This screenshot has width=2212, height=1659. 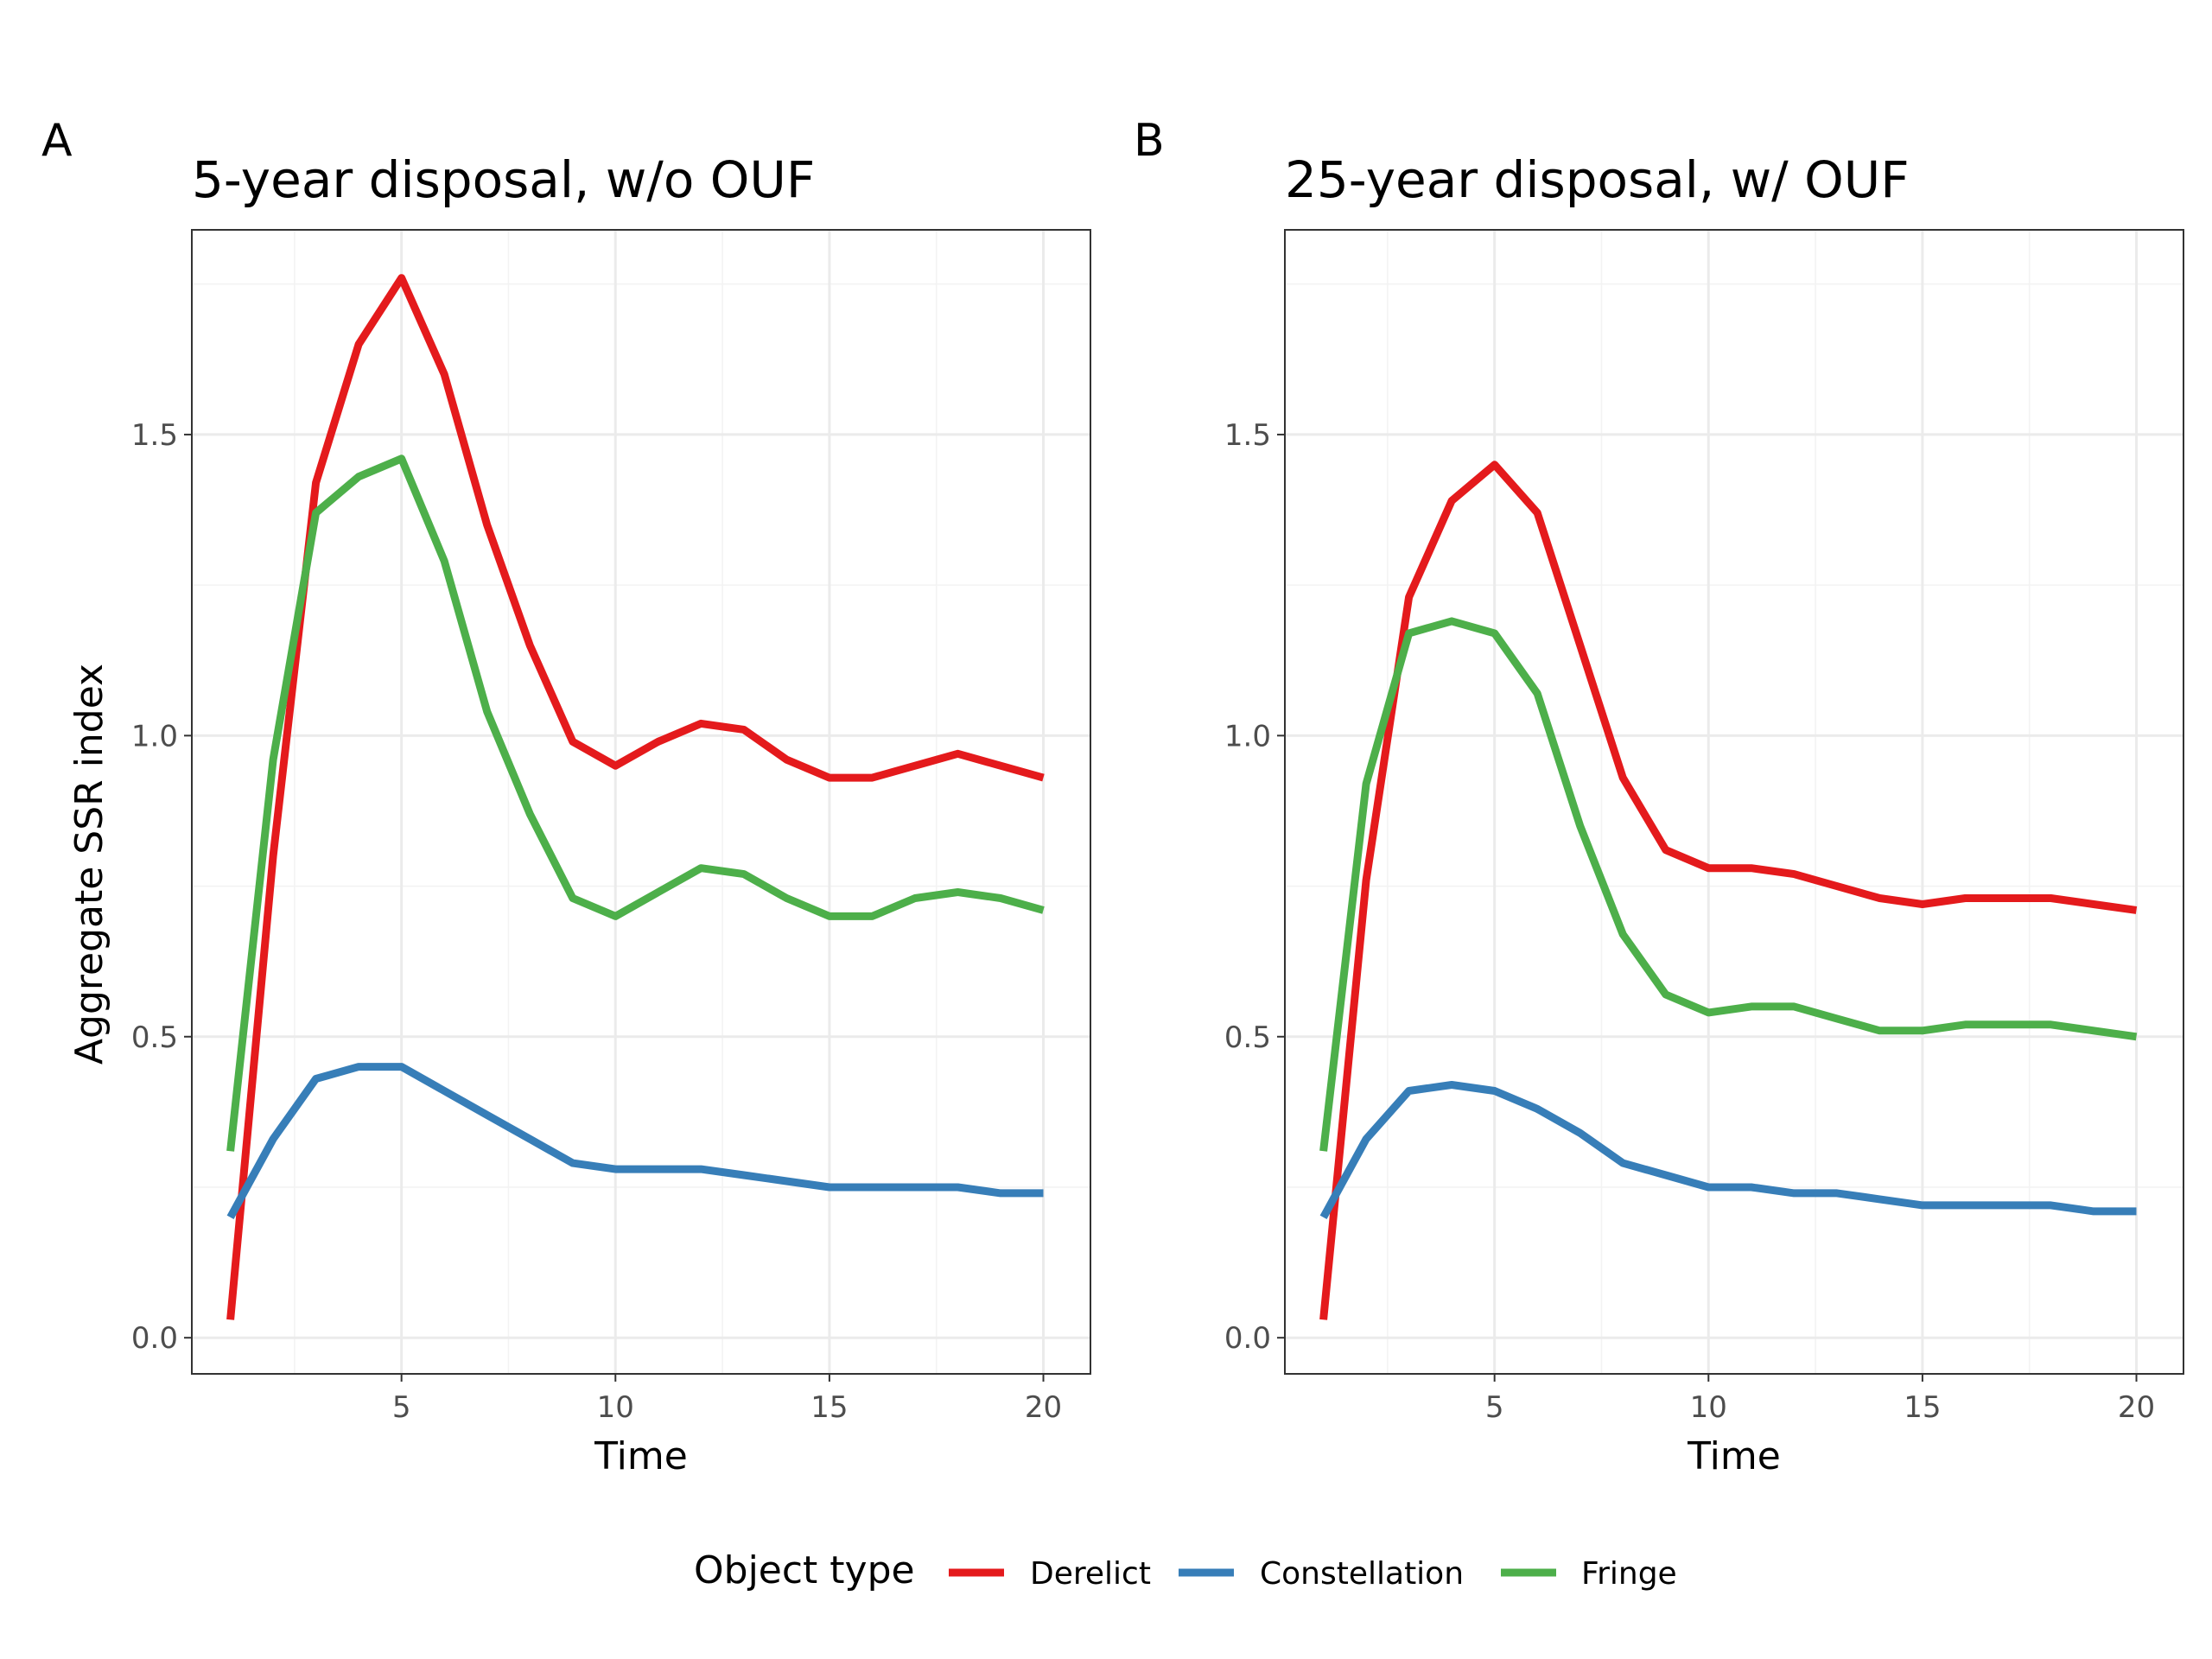 What do you see at coordinates (829, 1407) in the screenshot?
I see `panel-a-x-tick-label-15: 15` at bounding box center [829, 1407].